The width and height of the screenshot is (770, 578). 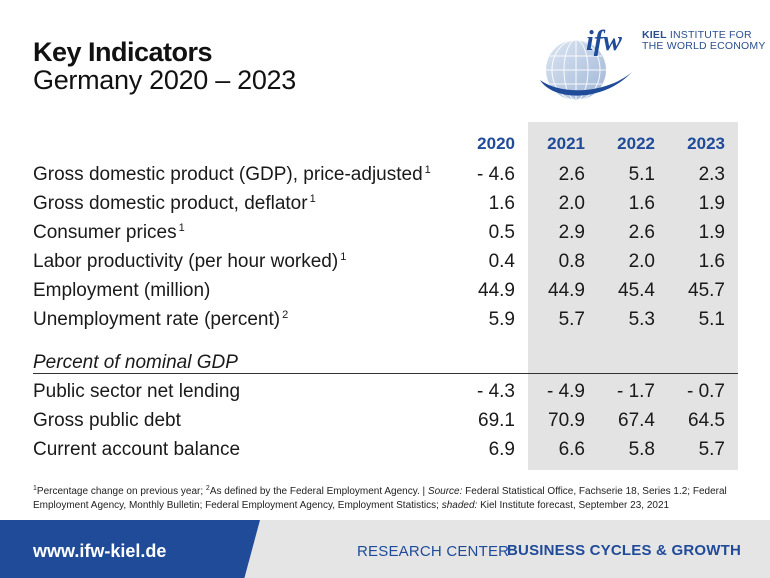 What do you see at coordinates (636, 290) in the screenshot?
I see `cell-value: 45.4` at bounding box center [636, 290].